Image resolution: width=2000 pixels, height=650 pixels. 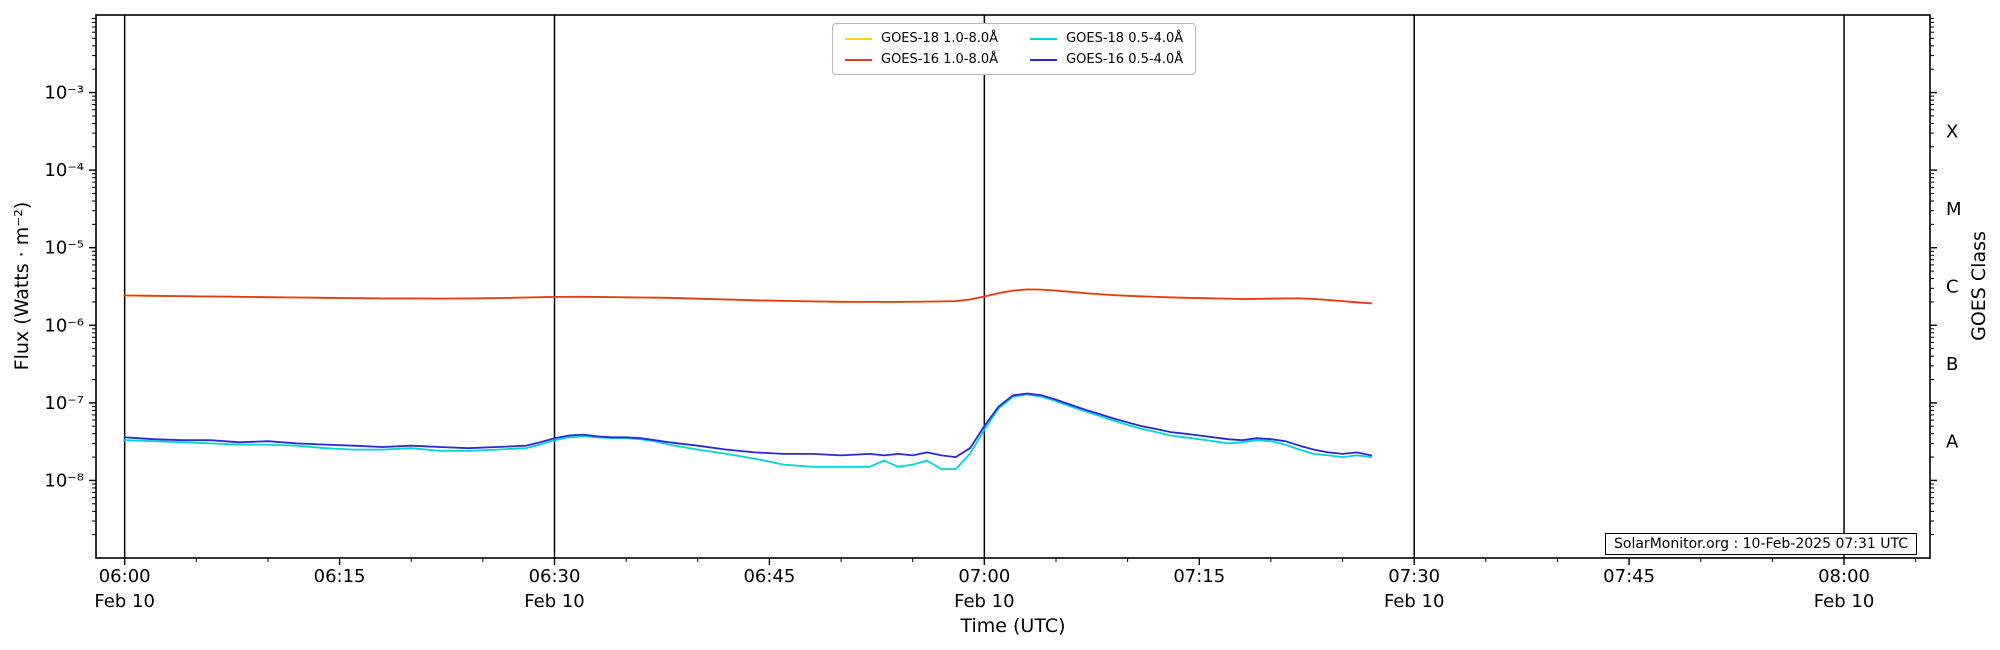 I want to click on x-tick-label: 07:15, so click(x=1199, y=576).